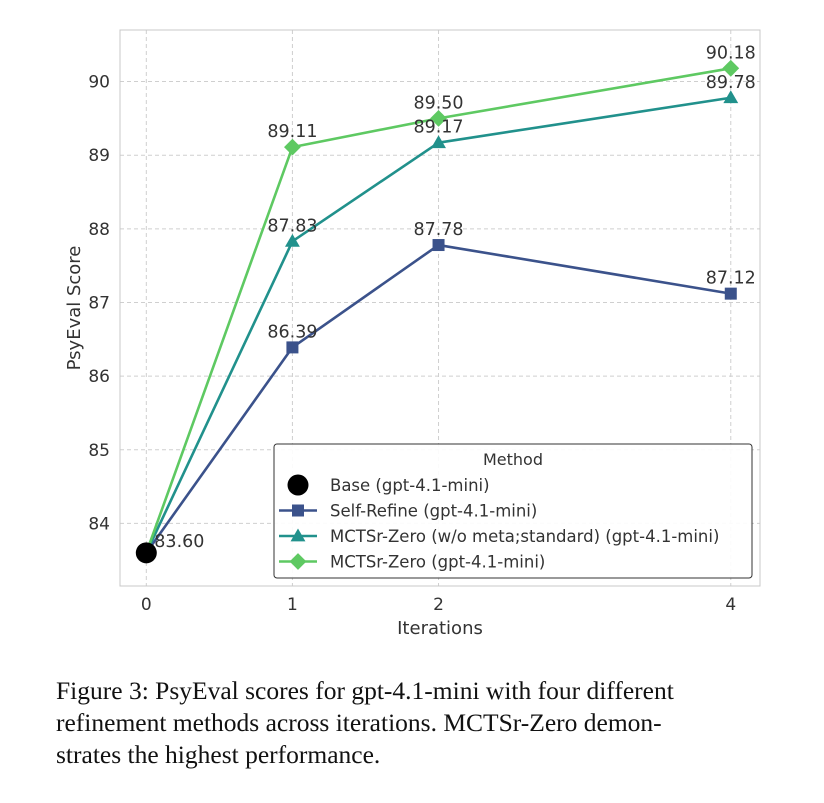 This screenshot has height=803, width=824. I want to click on legend-box, so click(513, 511).